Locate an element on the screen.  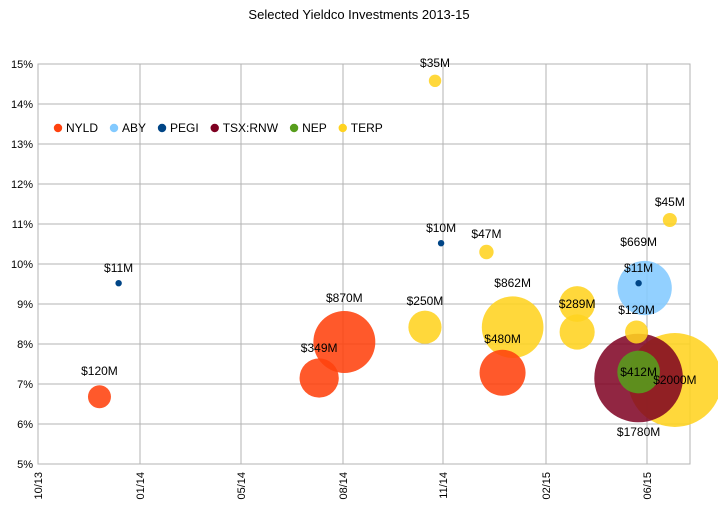
y-tick-label: 6% is located at coordinates (25, 425).